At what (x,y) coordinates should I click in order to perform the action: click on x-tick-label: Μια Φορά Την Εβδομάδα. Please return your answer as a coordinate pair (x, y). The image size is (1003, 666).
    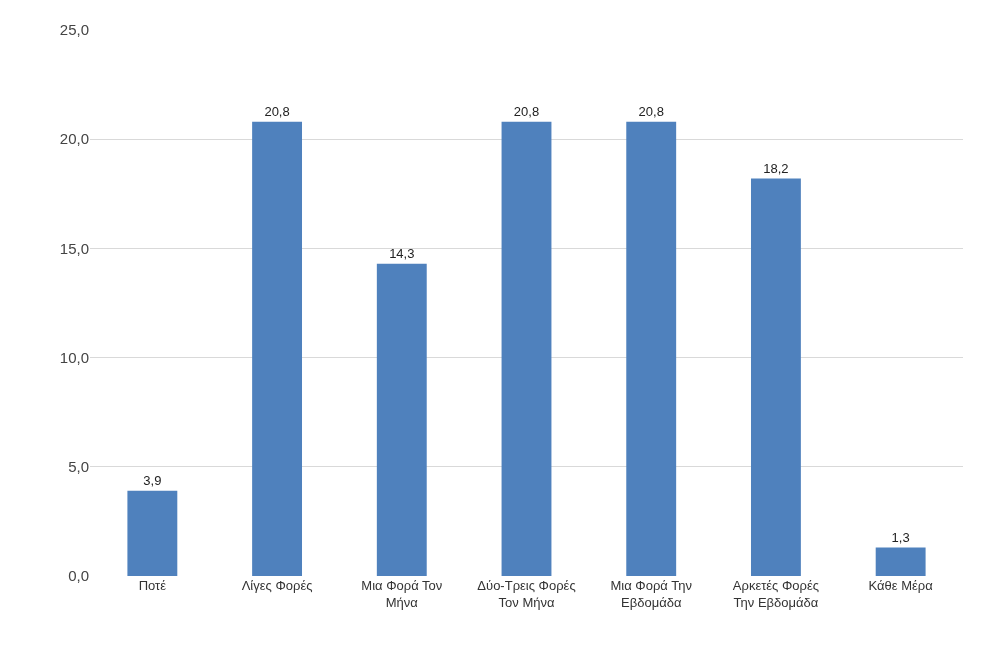
    Looking at the image, I should click on (651, 594).